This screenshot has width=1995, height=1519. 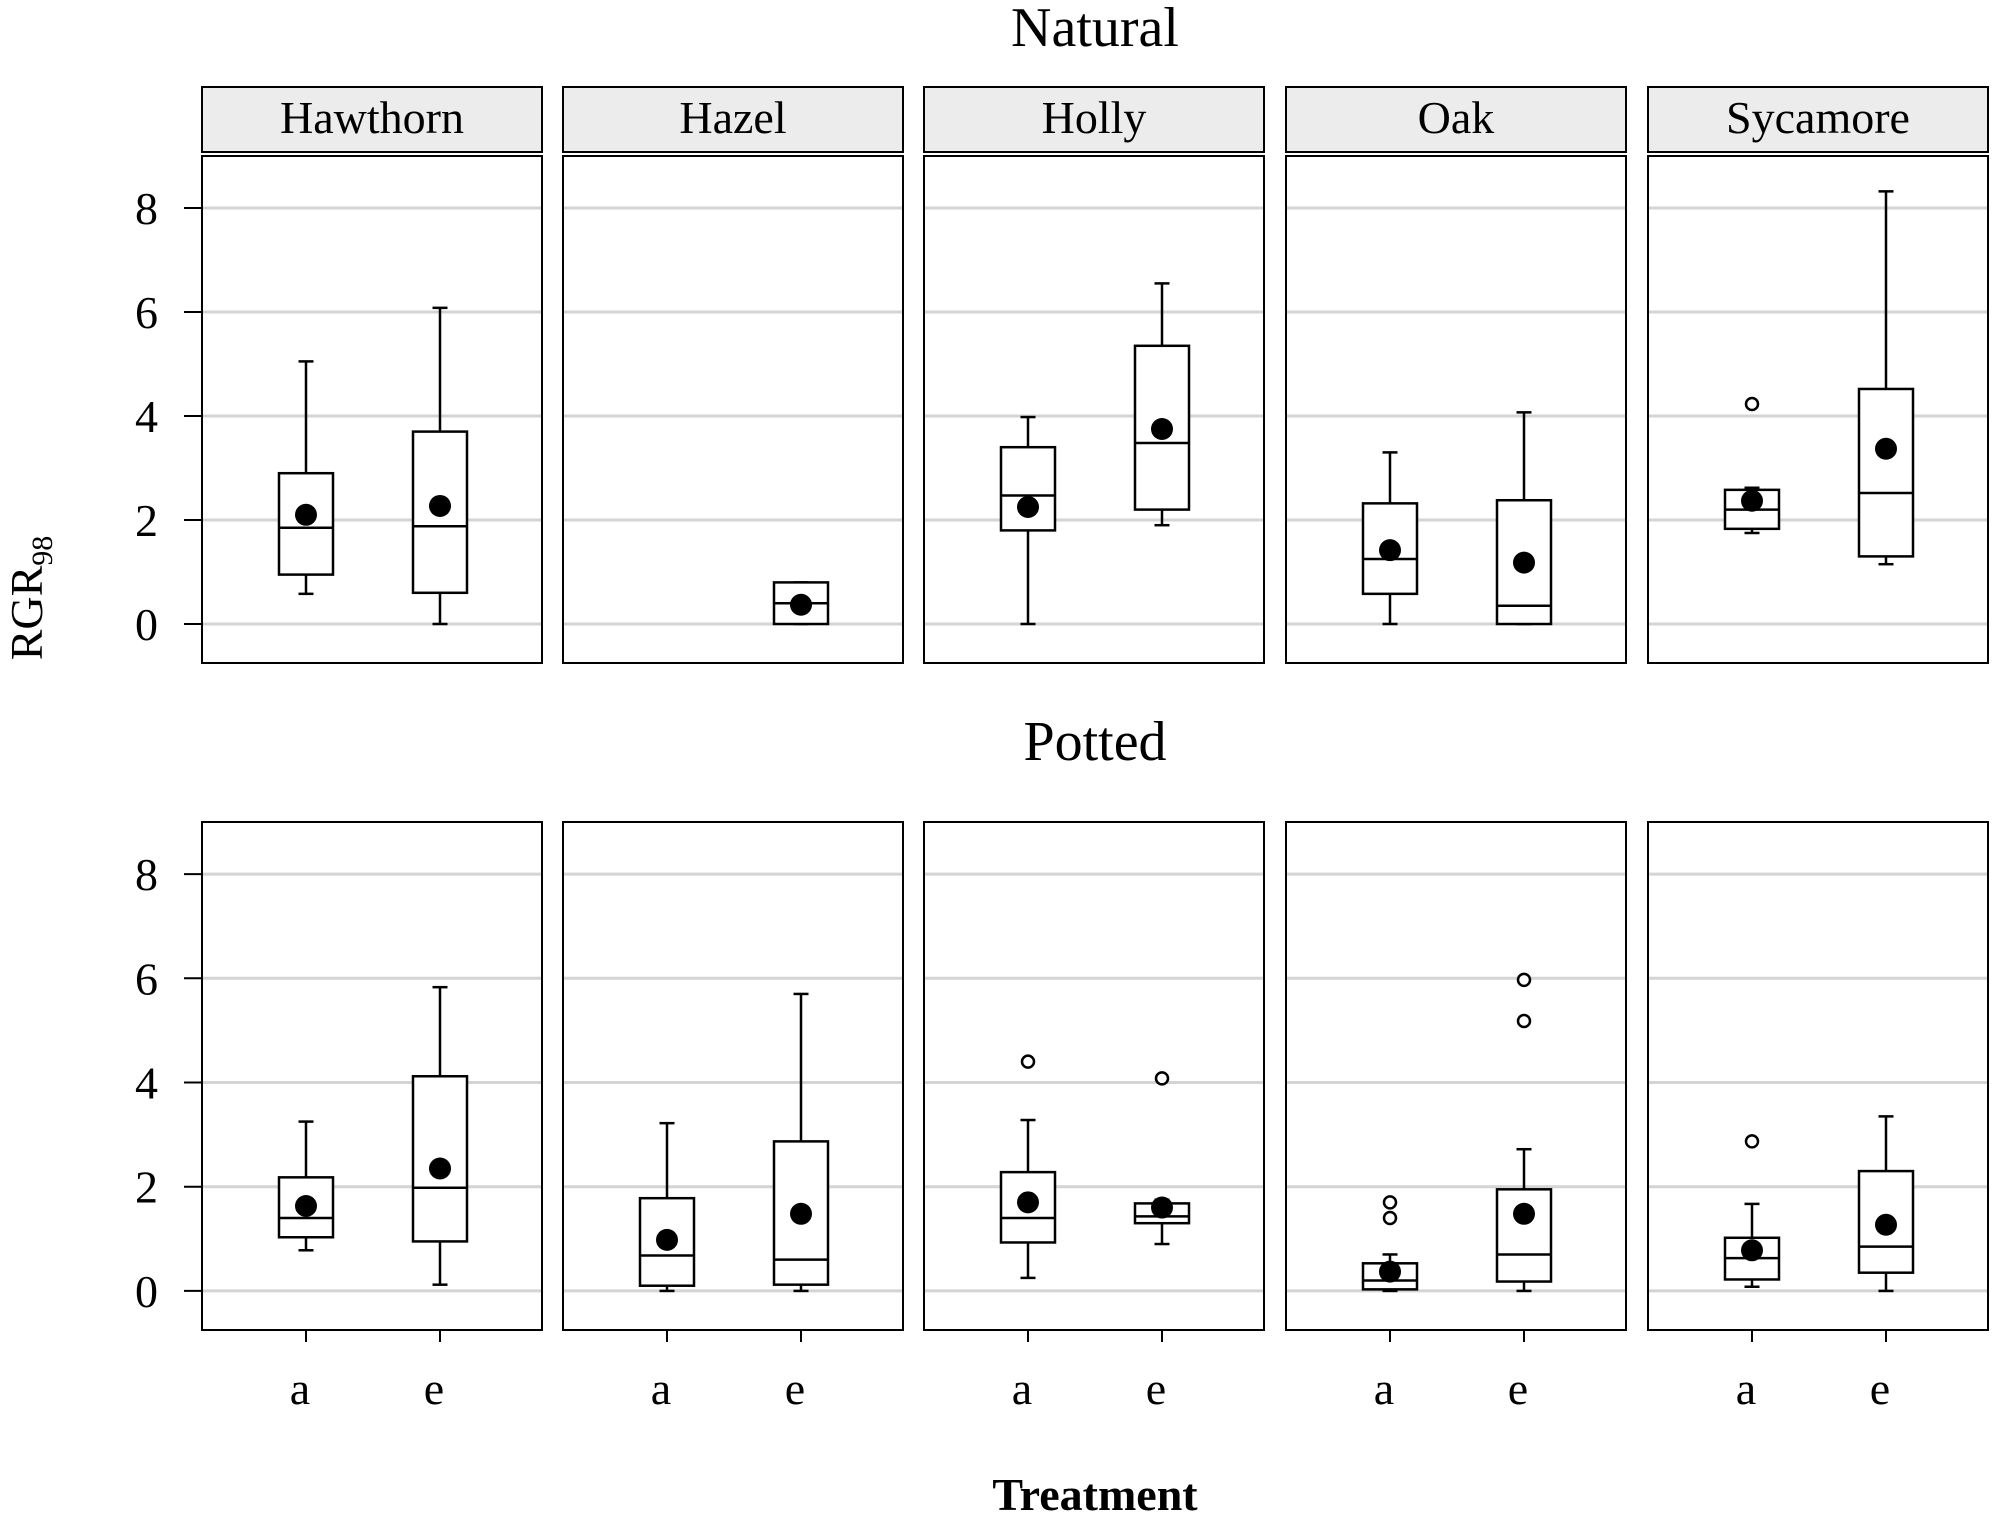 I want to click on strip-label-hazel: Hazel, so click(x=732, y=117).